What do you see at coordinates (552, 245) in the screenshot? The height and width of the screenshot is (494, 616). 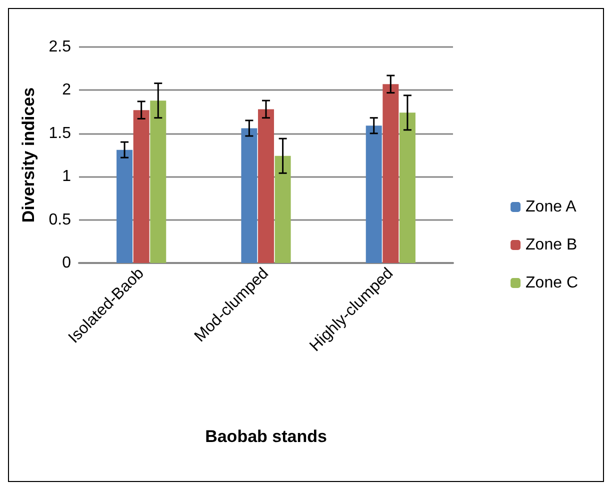 I see `legend-label: Zone B` at bounding box center [552, 245].